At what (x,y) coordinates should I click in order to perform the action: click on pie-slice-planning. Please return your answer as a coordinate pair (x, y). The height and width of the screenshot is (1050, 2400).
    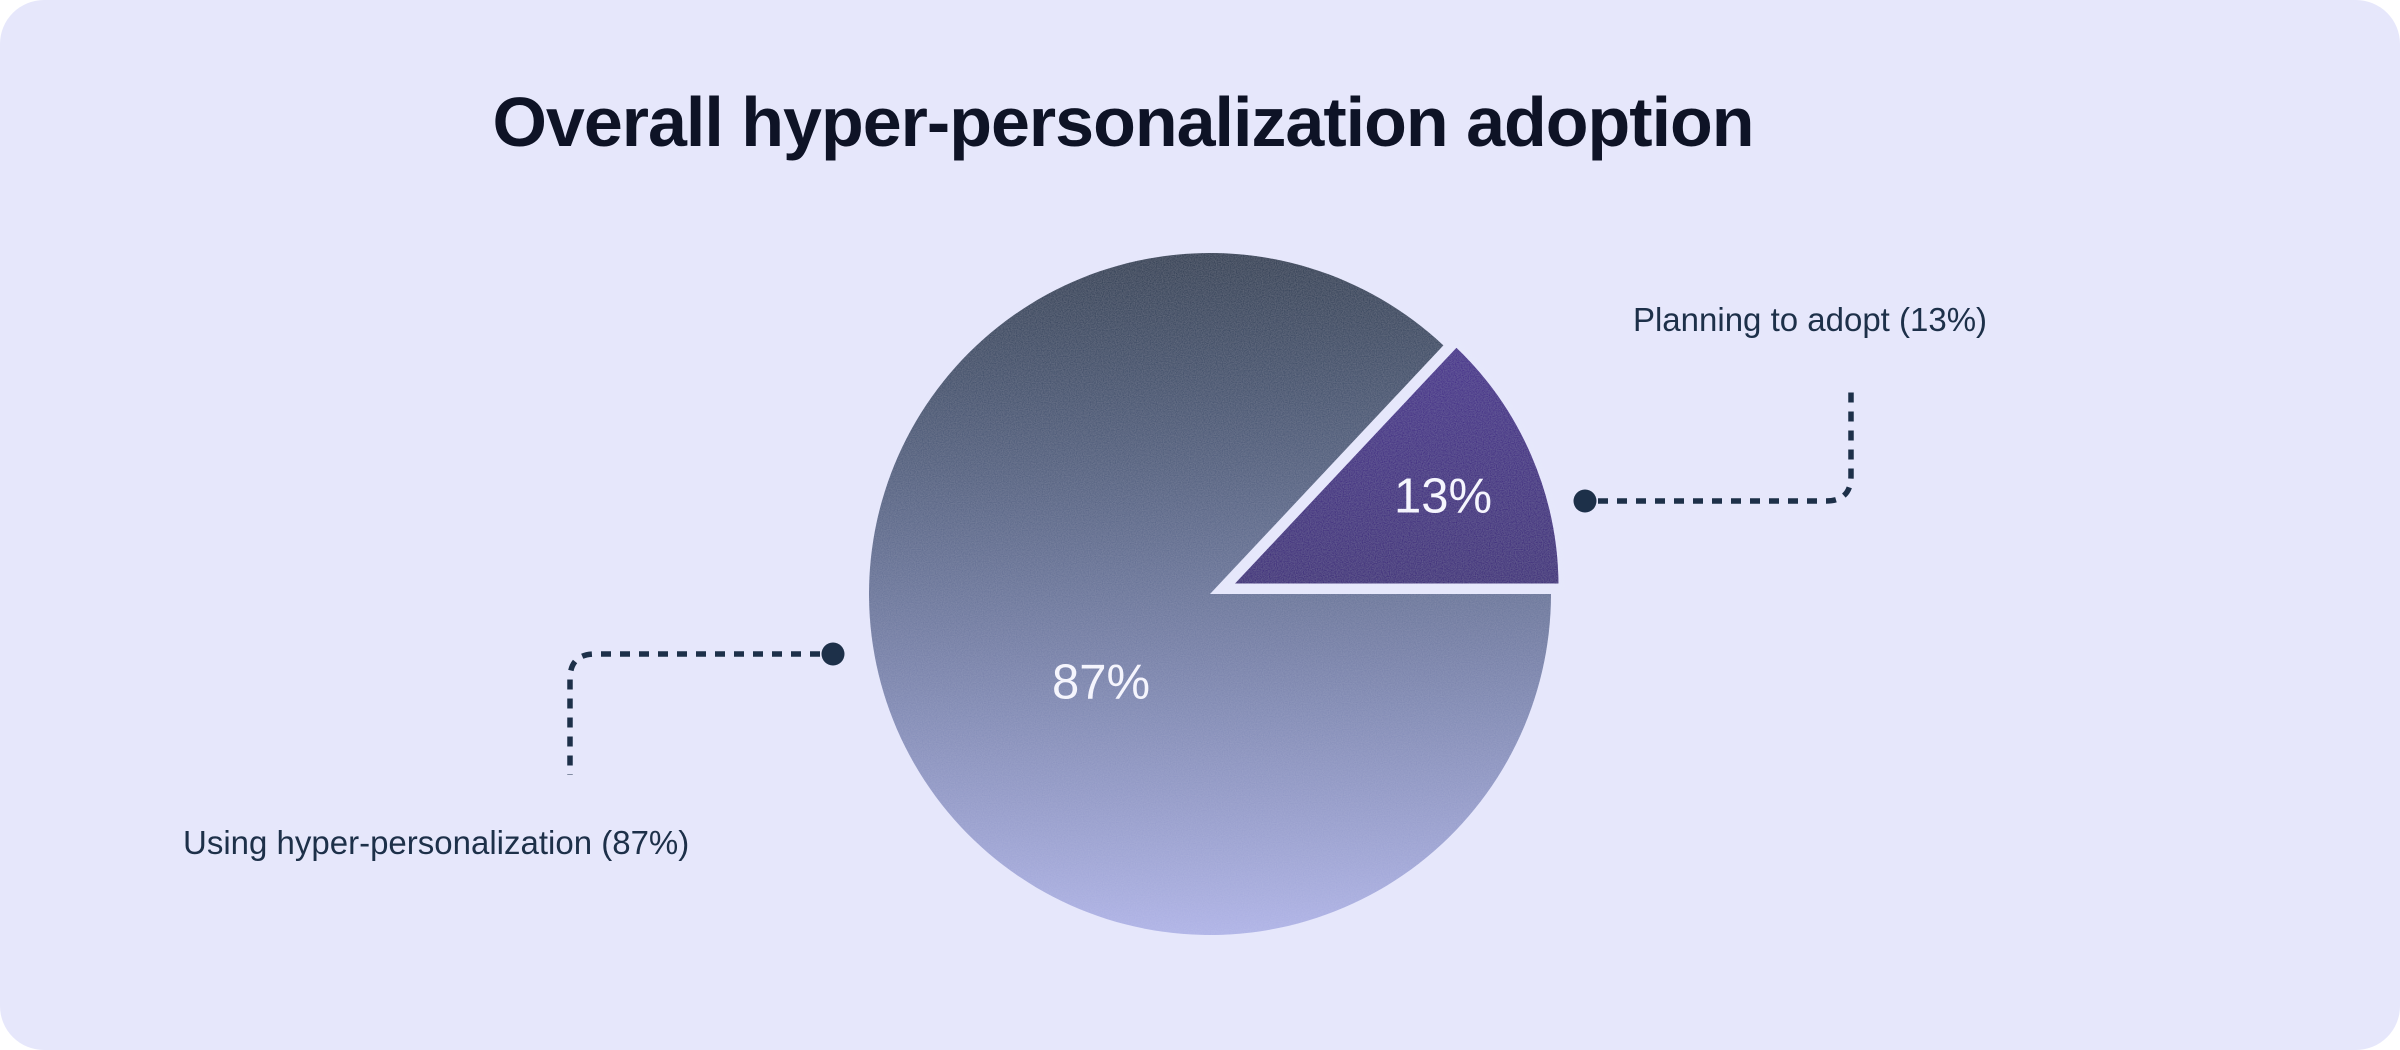
    Looking at the image, I should click on (1394, 465).